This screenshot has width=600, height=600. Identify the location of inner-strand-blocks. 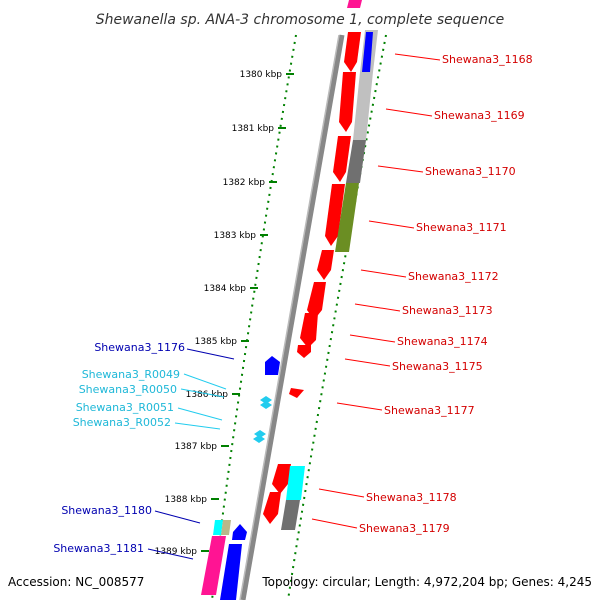
(329, 280).